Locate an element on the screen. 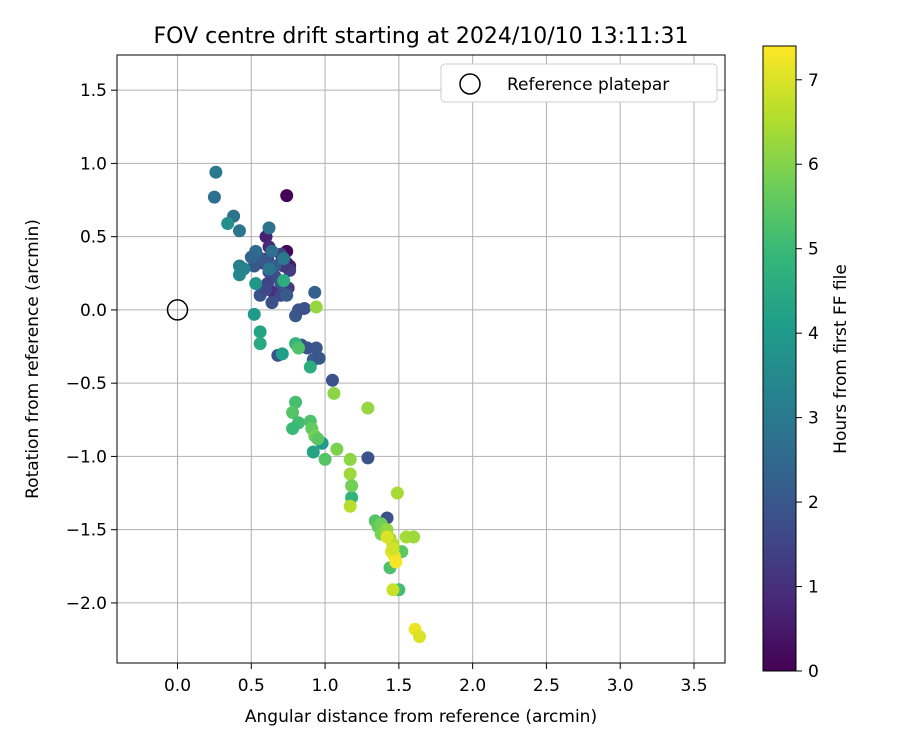 The height and width of the screenshot is (750, 900). colorbar-label: Hours from first FF file is located at coordinates (841, 359).